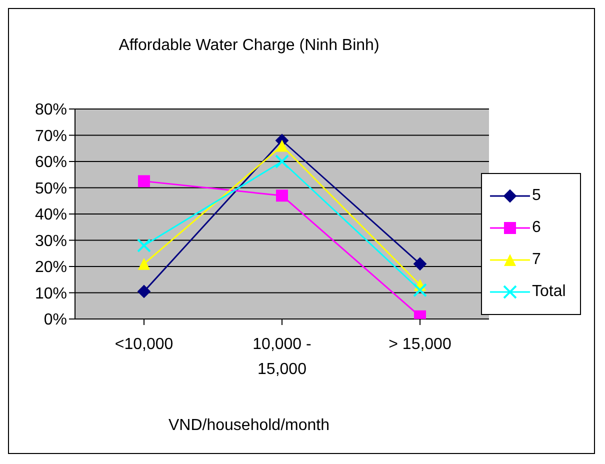 This screenshot has width=605, height=464. Describe the element at coordinates (50, 136) in the screenshot. I see `y-tick-label: 70%` at that location.